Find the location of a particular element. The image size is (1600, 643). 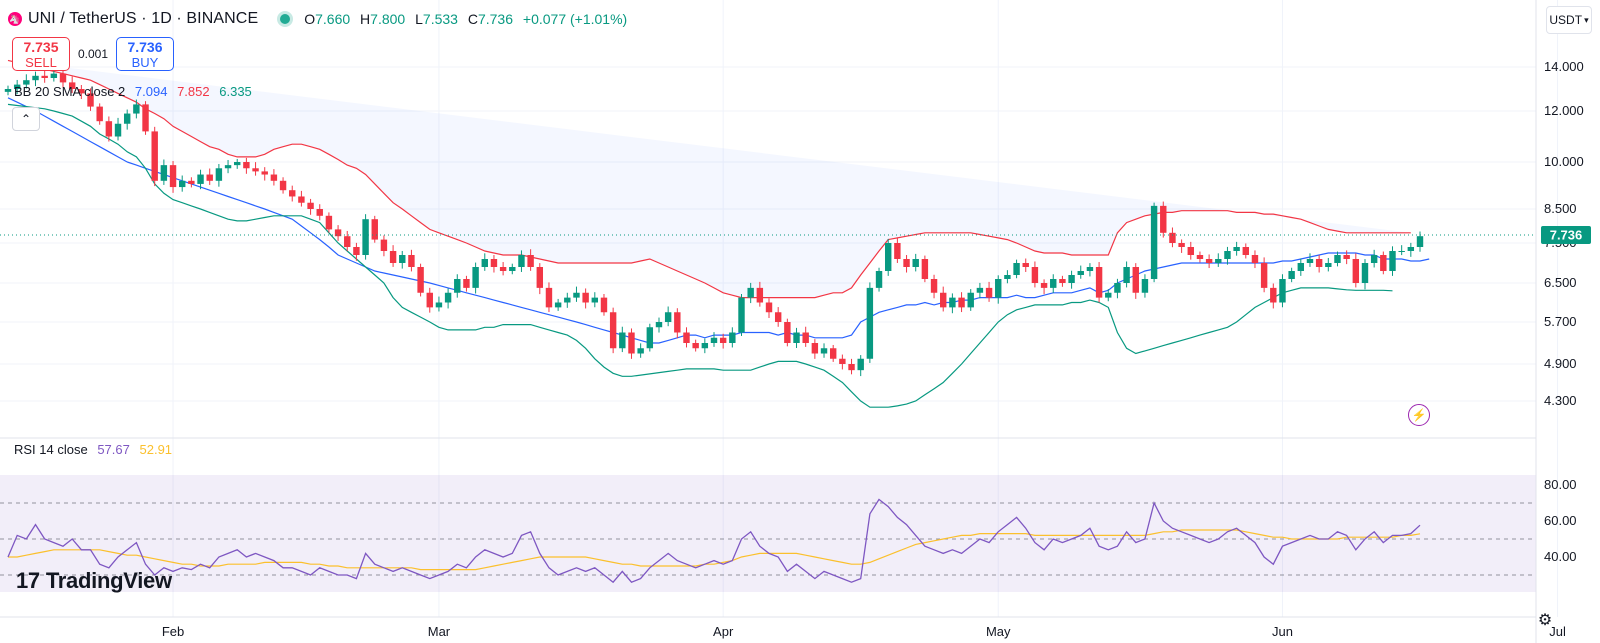

price-tick-label: 10.000 is located at coordinates (1564, 161).